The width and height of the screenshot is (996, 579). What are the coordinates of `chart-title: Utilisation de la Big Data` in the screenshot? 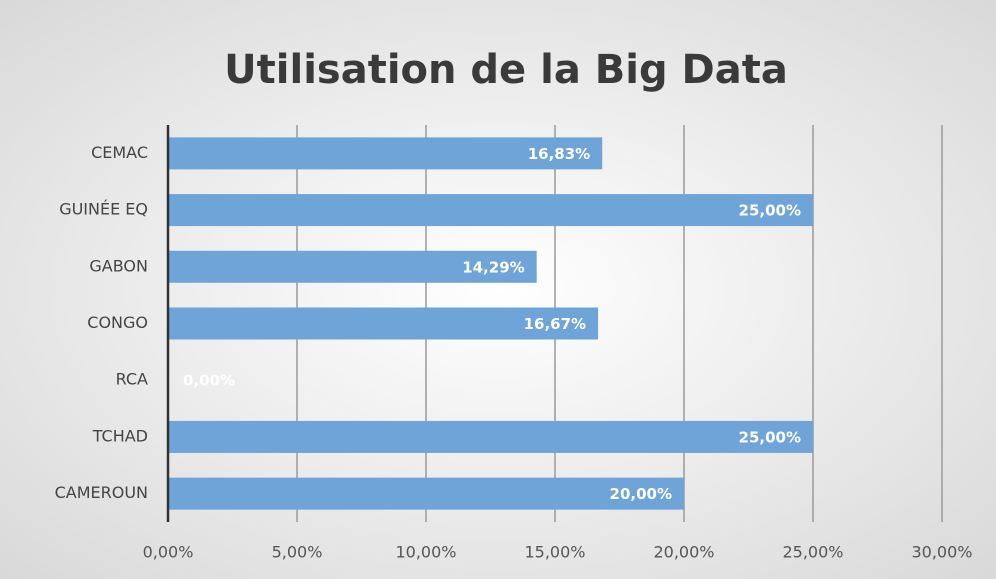 It's located at (506, 70).